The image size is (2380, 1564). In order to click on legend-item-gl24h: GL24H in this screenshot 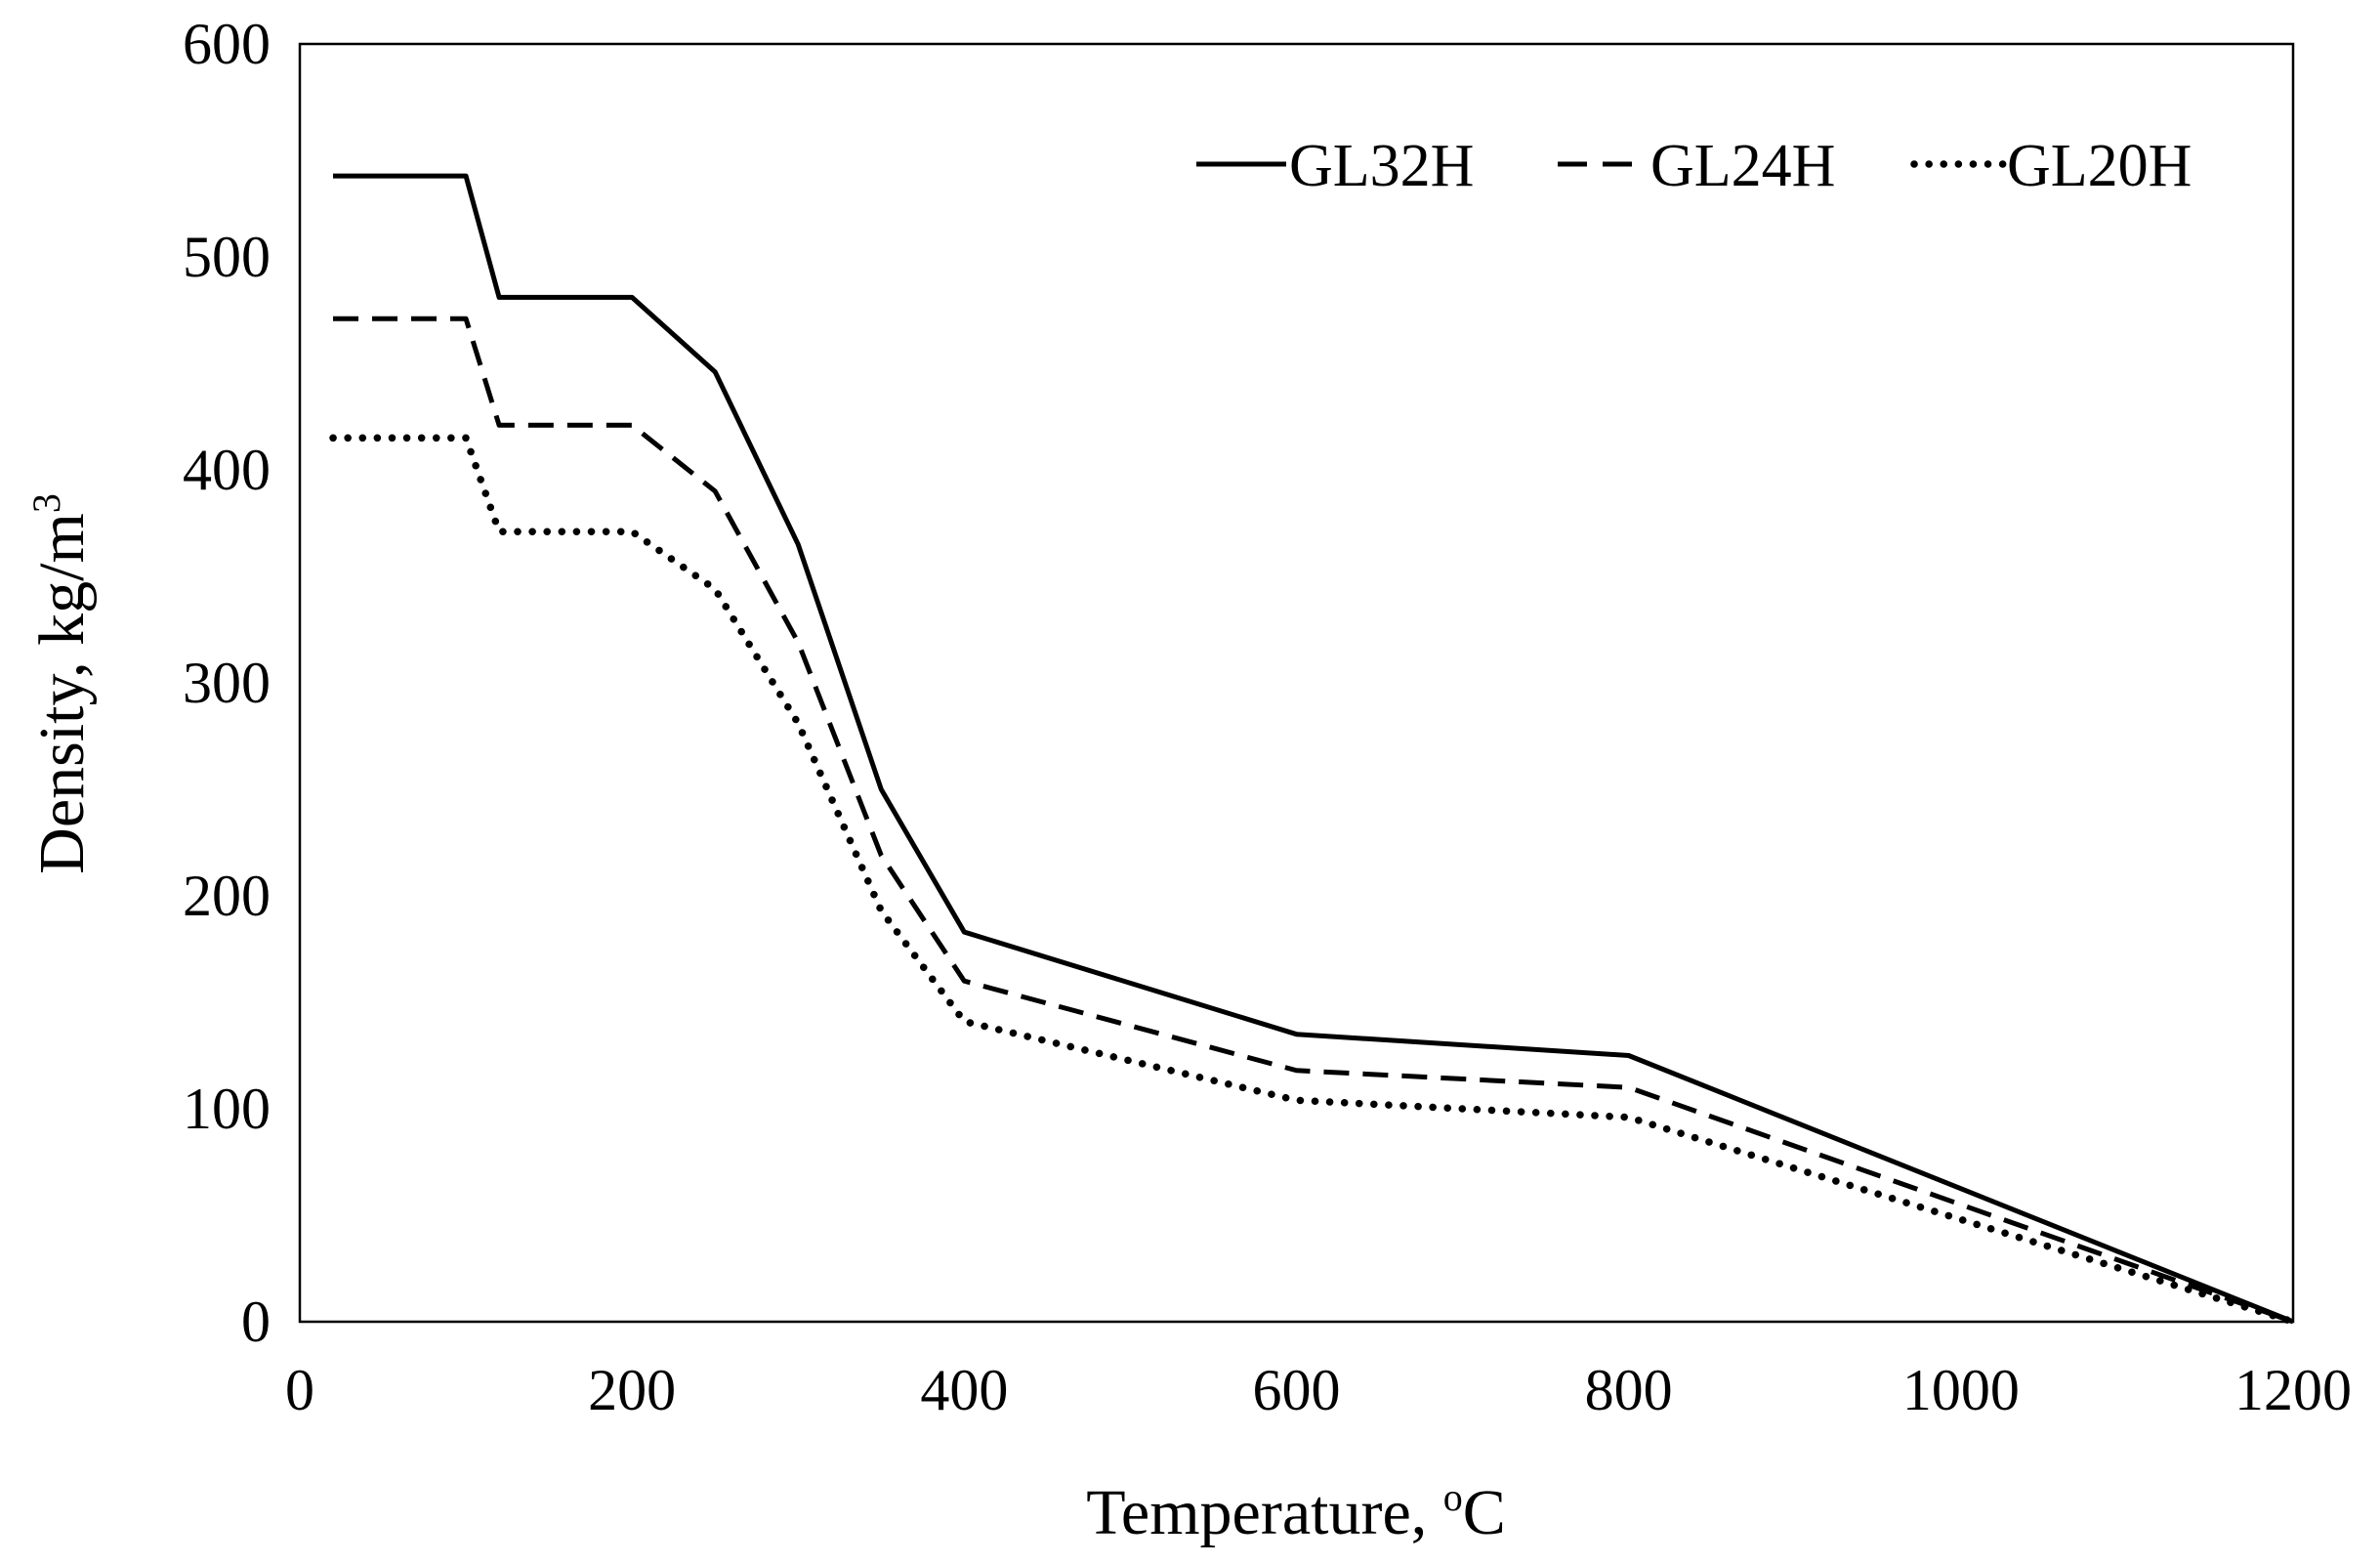, I will do `click(1696, 166)`.